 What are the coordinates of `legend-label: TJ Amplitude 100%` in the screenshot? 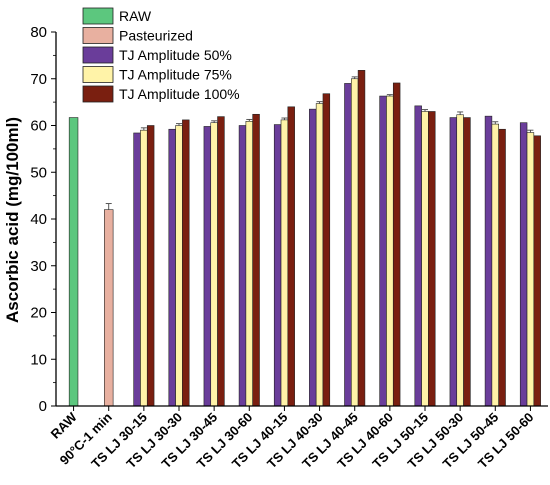 It's located at (179, 94).